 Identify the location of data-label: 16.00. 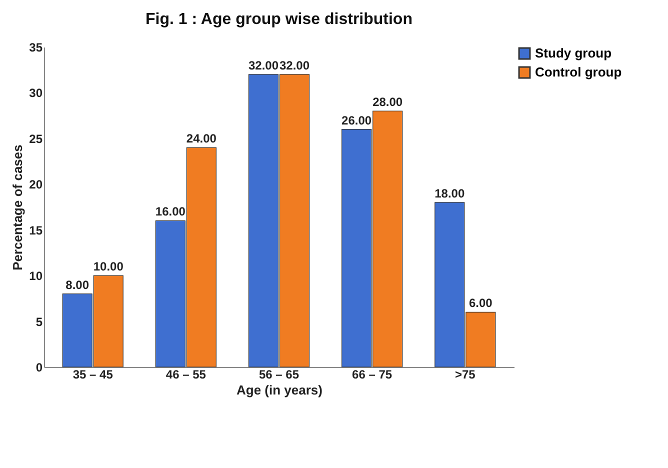
(170, 211).